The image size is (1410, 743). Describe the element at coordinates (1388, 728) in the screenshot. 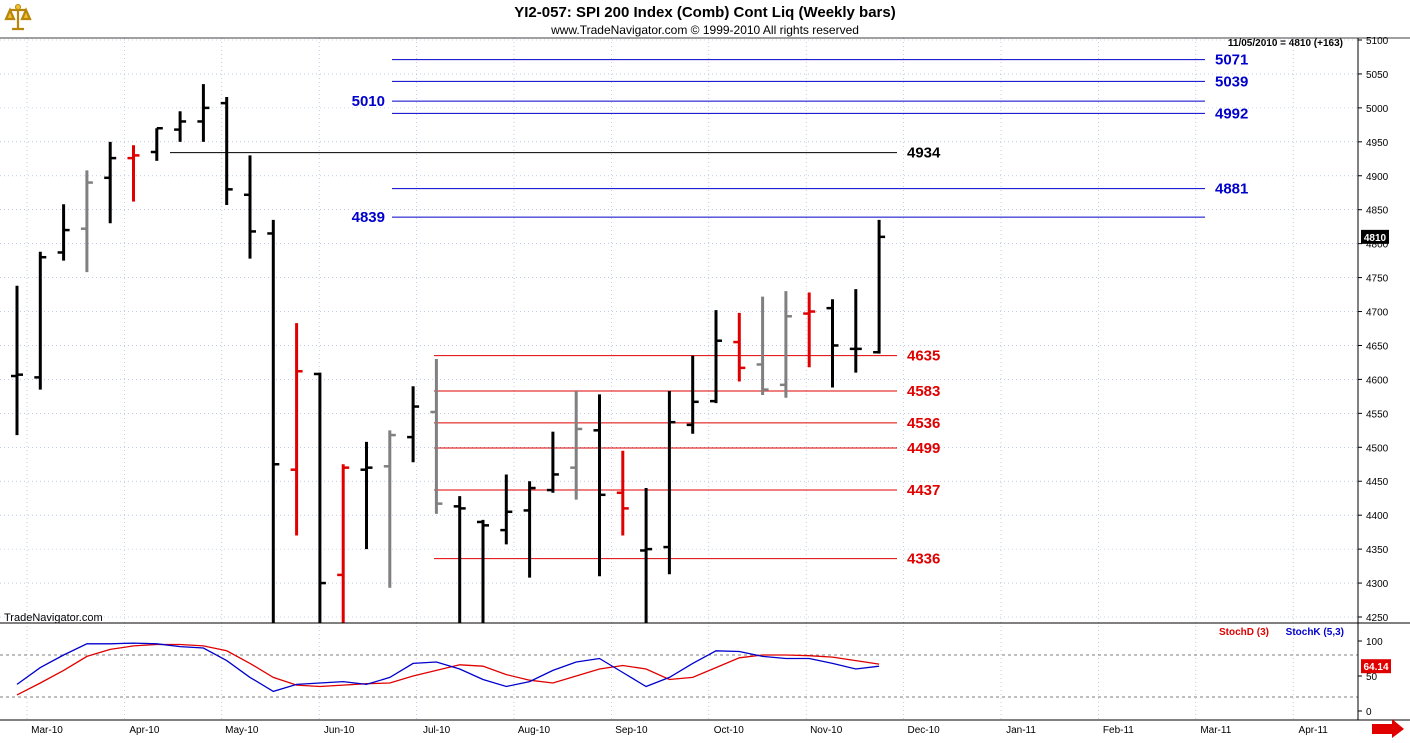

I see `arrow-right-icon` at that location.